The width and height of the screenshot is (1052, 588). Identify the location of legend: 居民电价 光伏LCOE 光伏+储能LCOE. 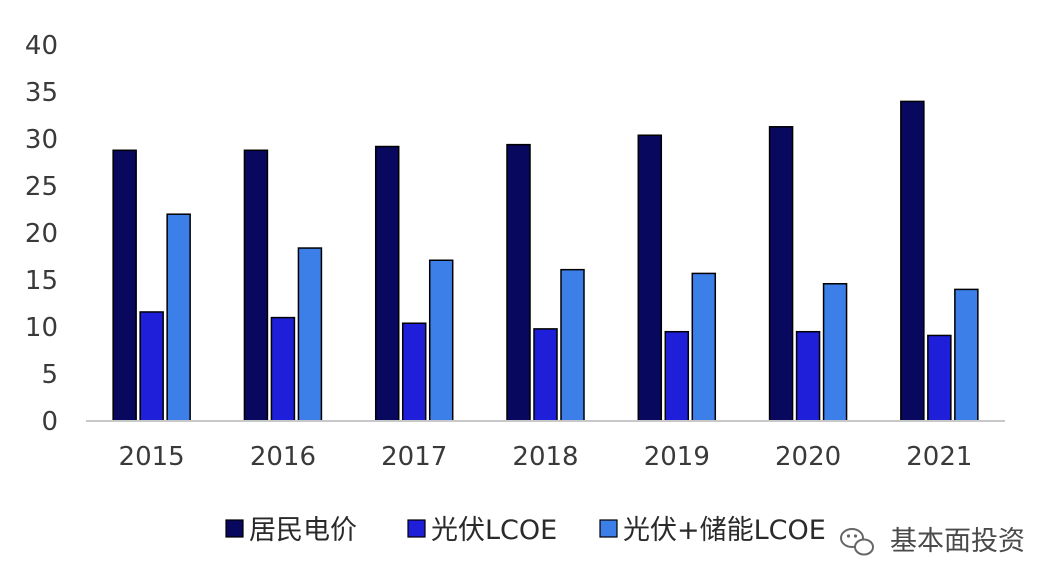
(525, 530).